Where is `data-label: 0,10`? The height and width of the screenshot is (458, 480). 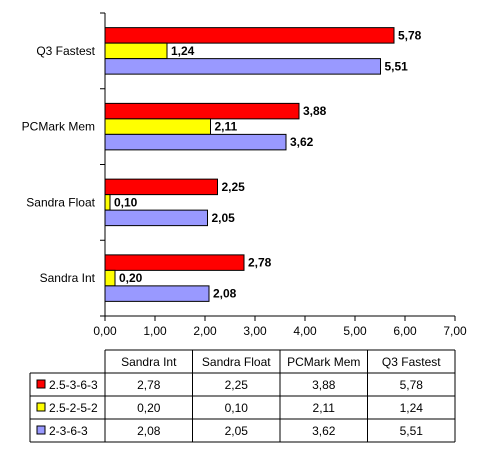 data-label: 0,10 is located at coordinates (126, 202).